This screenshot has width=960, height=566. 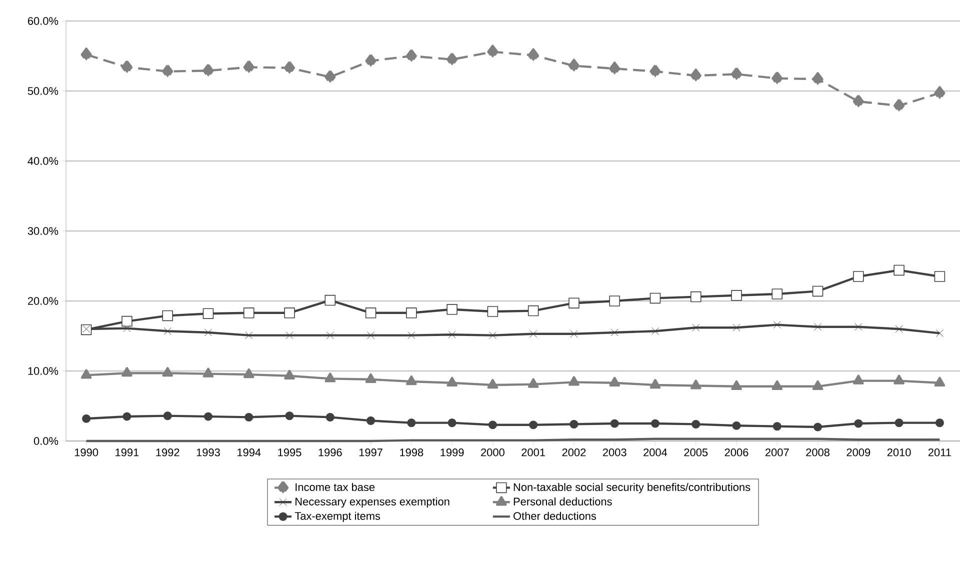 What do you see at coordinates (43, 301) in the screenshot?
I see `y-tick-label: 20.0%` at bounding box center [43, 301].